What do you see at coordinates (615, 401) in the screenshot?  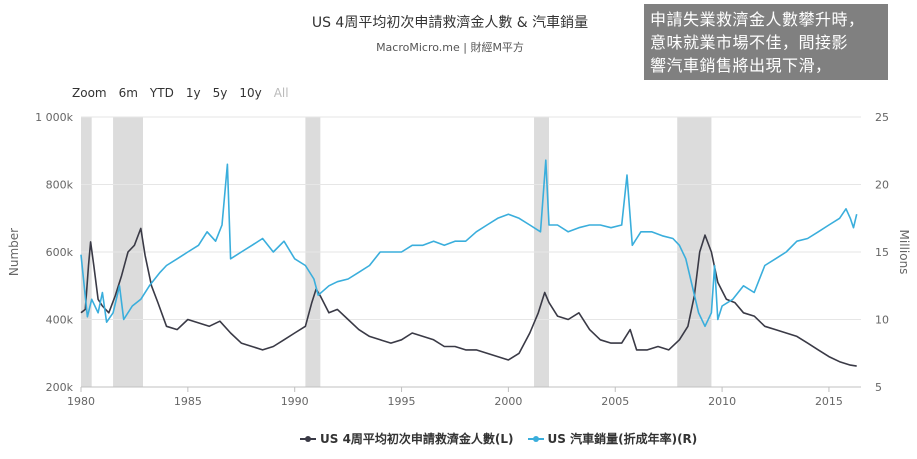 I see `x-tick-label: 2005` at bounding box center [615, 401].